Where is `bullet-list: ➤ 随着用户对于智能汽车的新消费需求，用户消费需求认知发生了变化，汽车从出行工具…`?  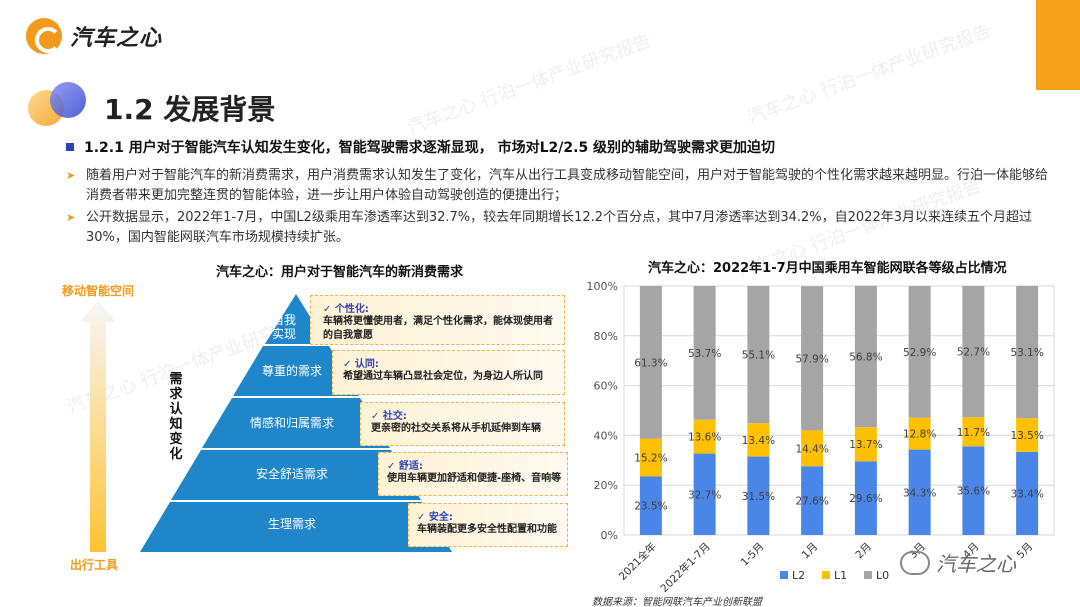
bullet-list: ➤ 随着用户对于智能汽车的新消费需求，用户消费需求认知发生了变化，汽车从出行工具… is located at coordinates (561, 208).